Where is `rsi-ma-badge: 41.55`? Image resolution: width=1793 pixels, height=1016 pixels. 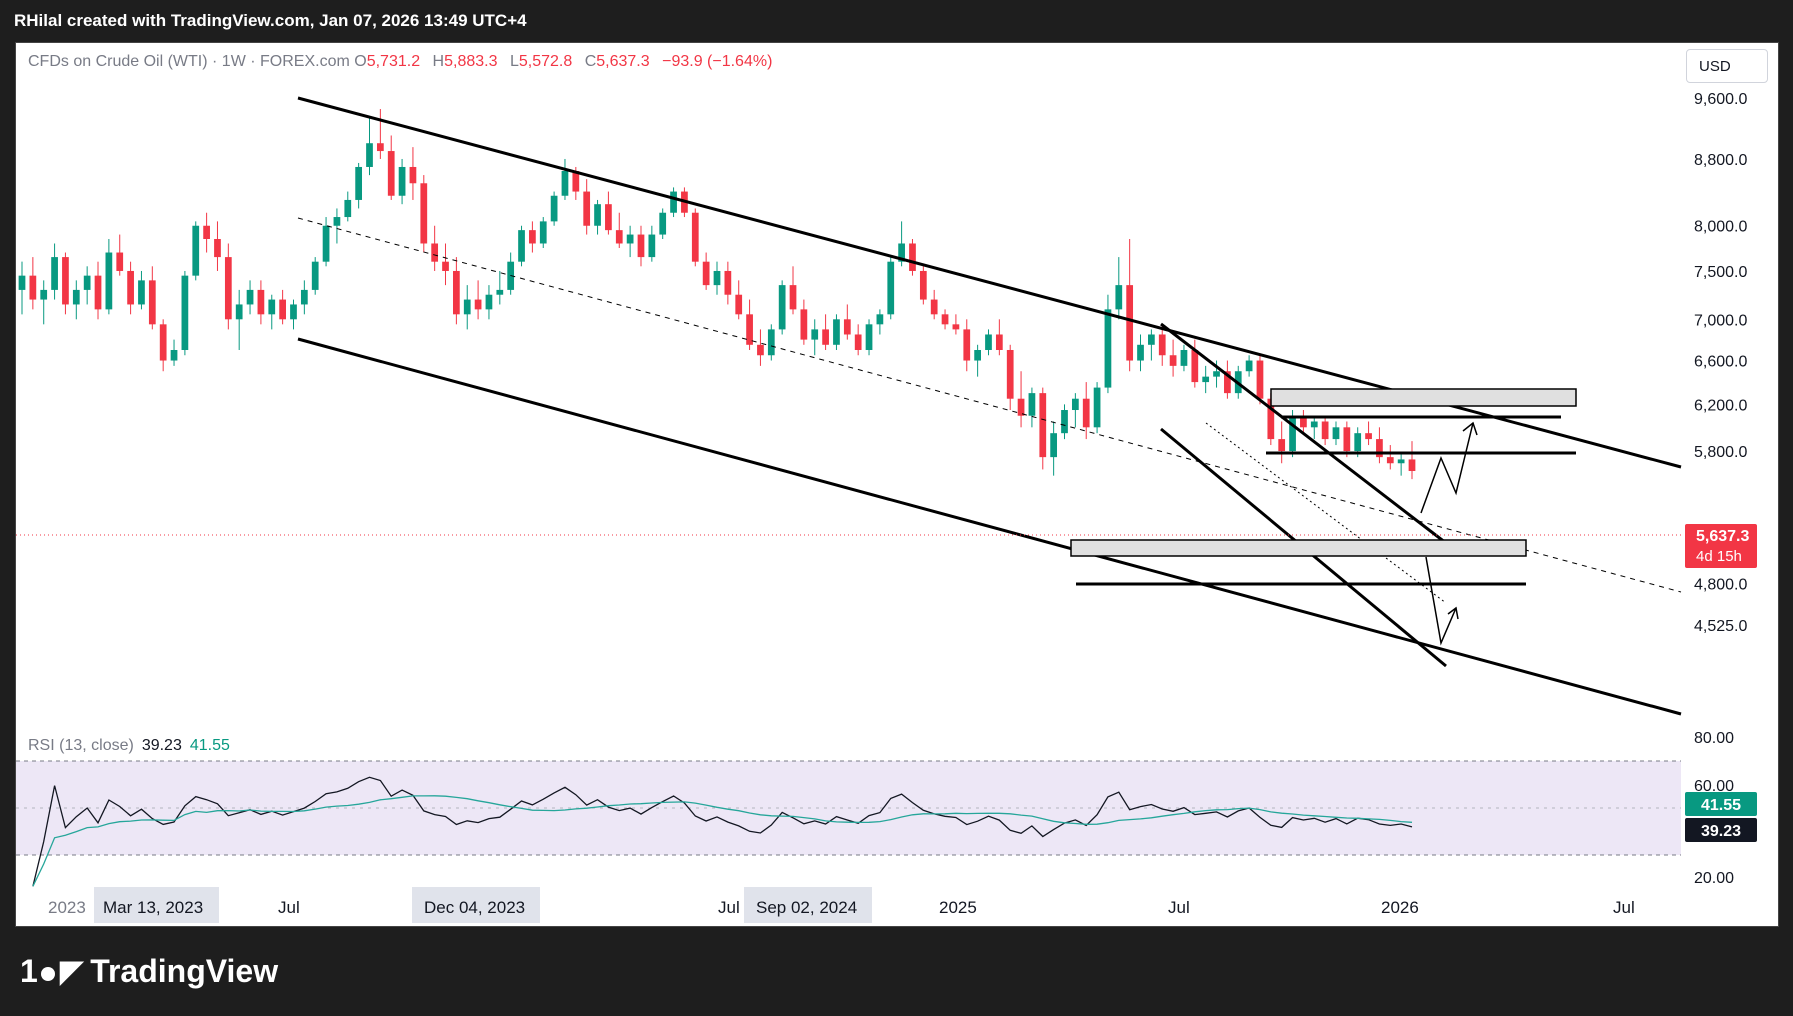
rsi-ma-badge: 41.55 is located at coordinates (1721, 804).